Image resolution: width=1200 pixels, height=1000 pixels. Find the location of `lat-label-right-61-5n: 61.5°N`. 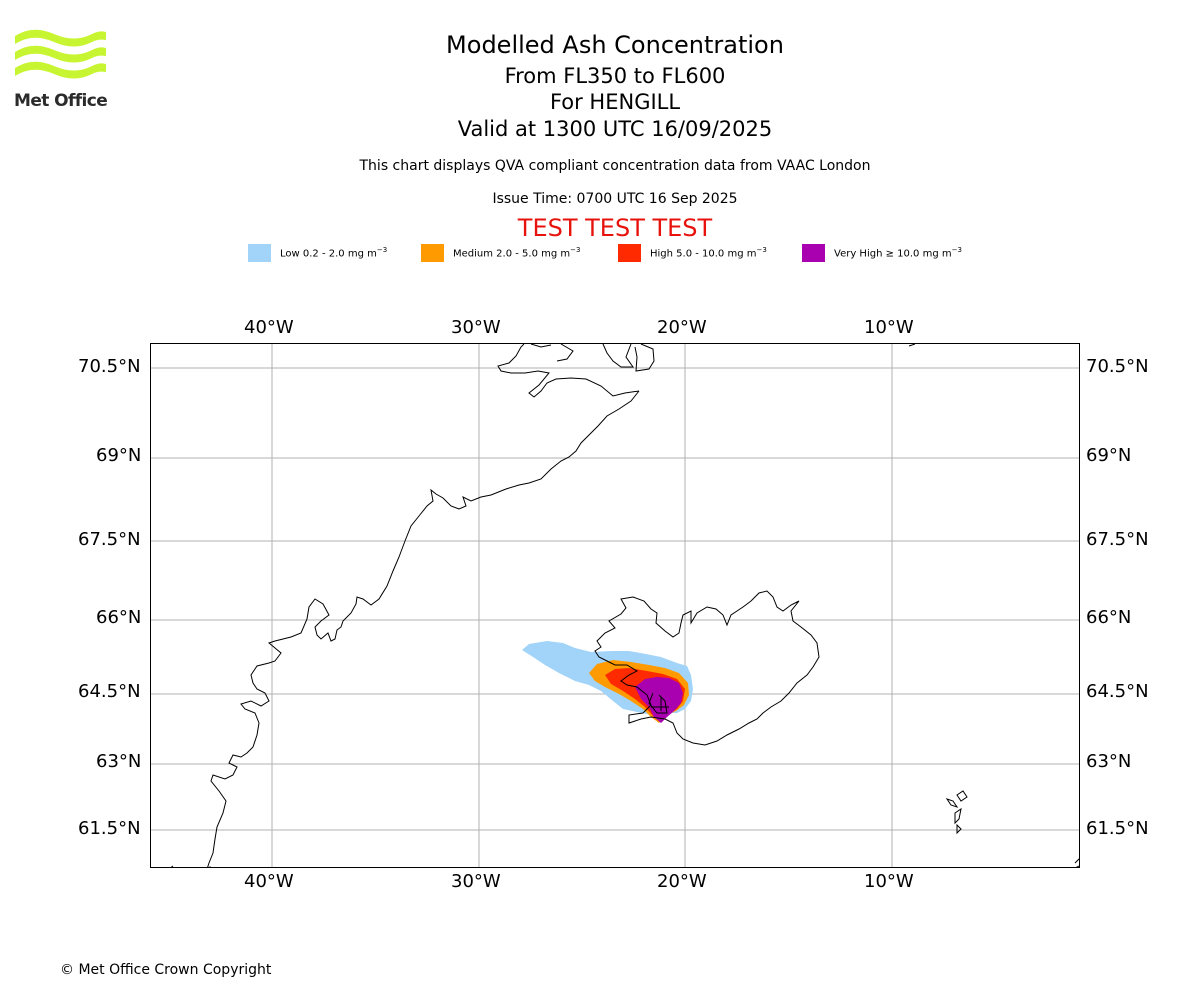

lat-label-right-61-5n: 61.5°N is located at coordinates (1117, 828).